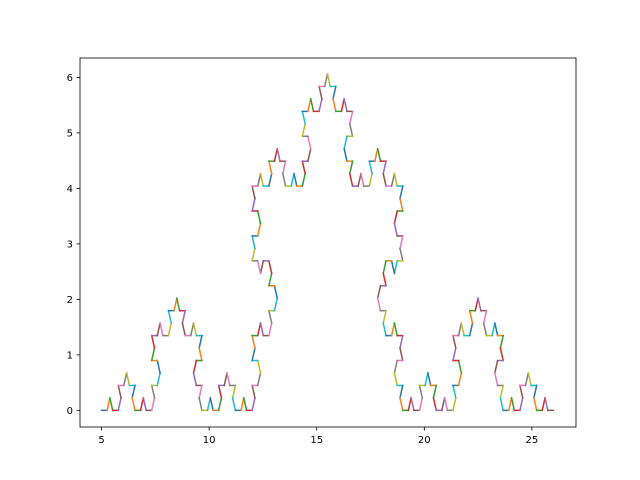  Describe the element at coordinates (70, 355) in the screenshot. I see `y-tick-label: 1` at that location.